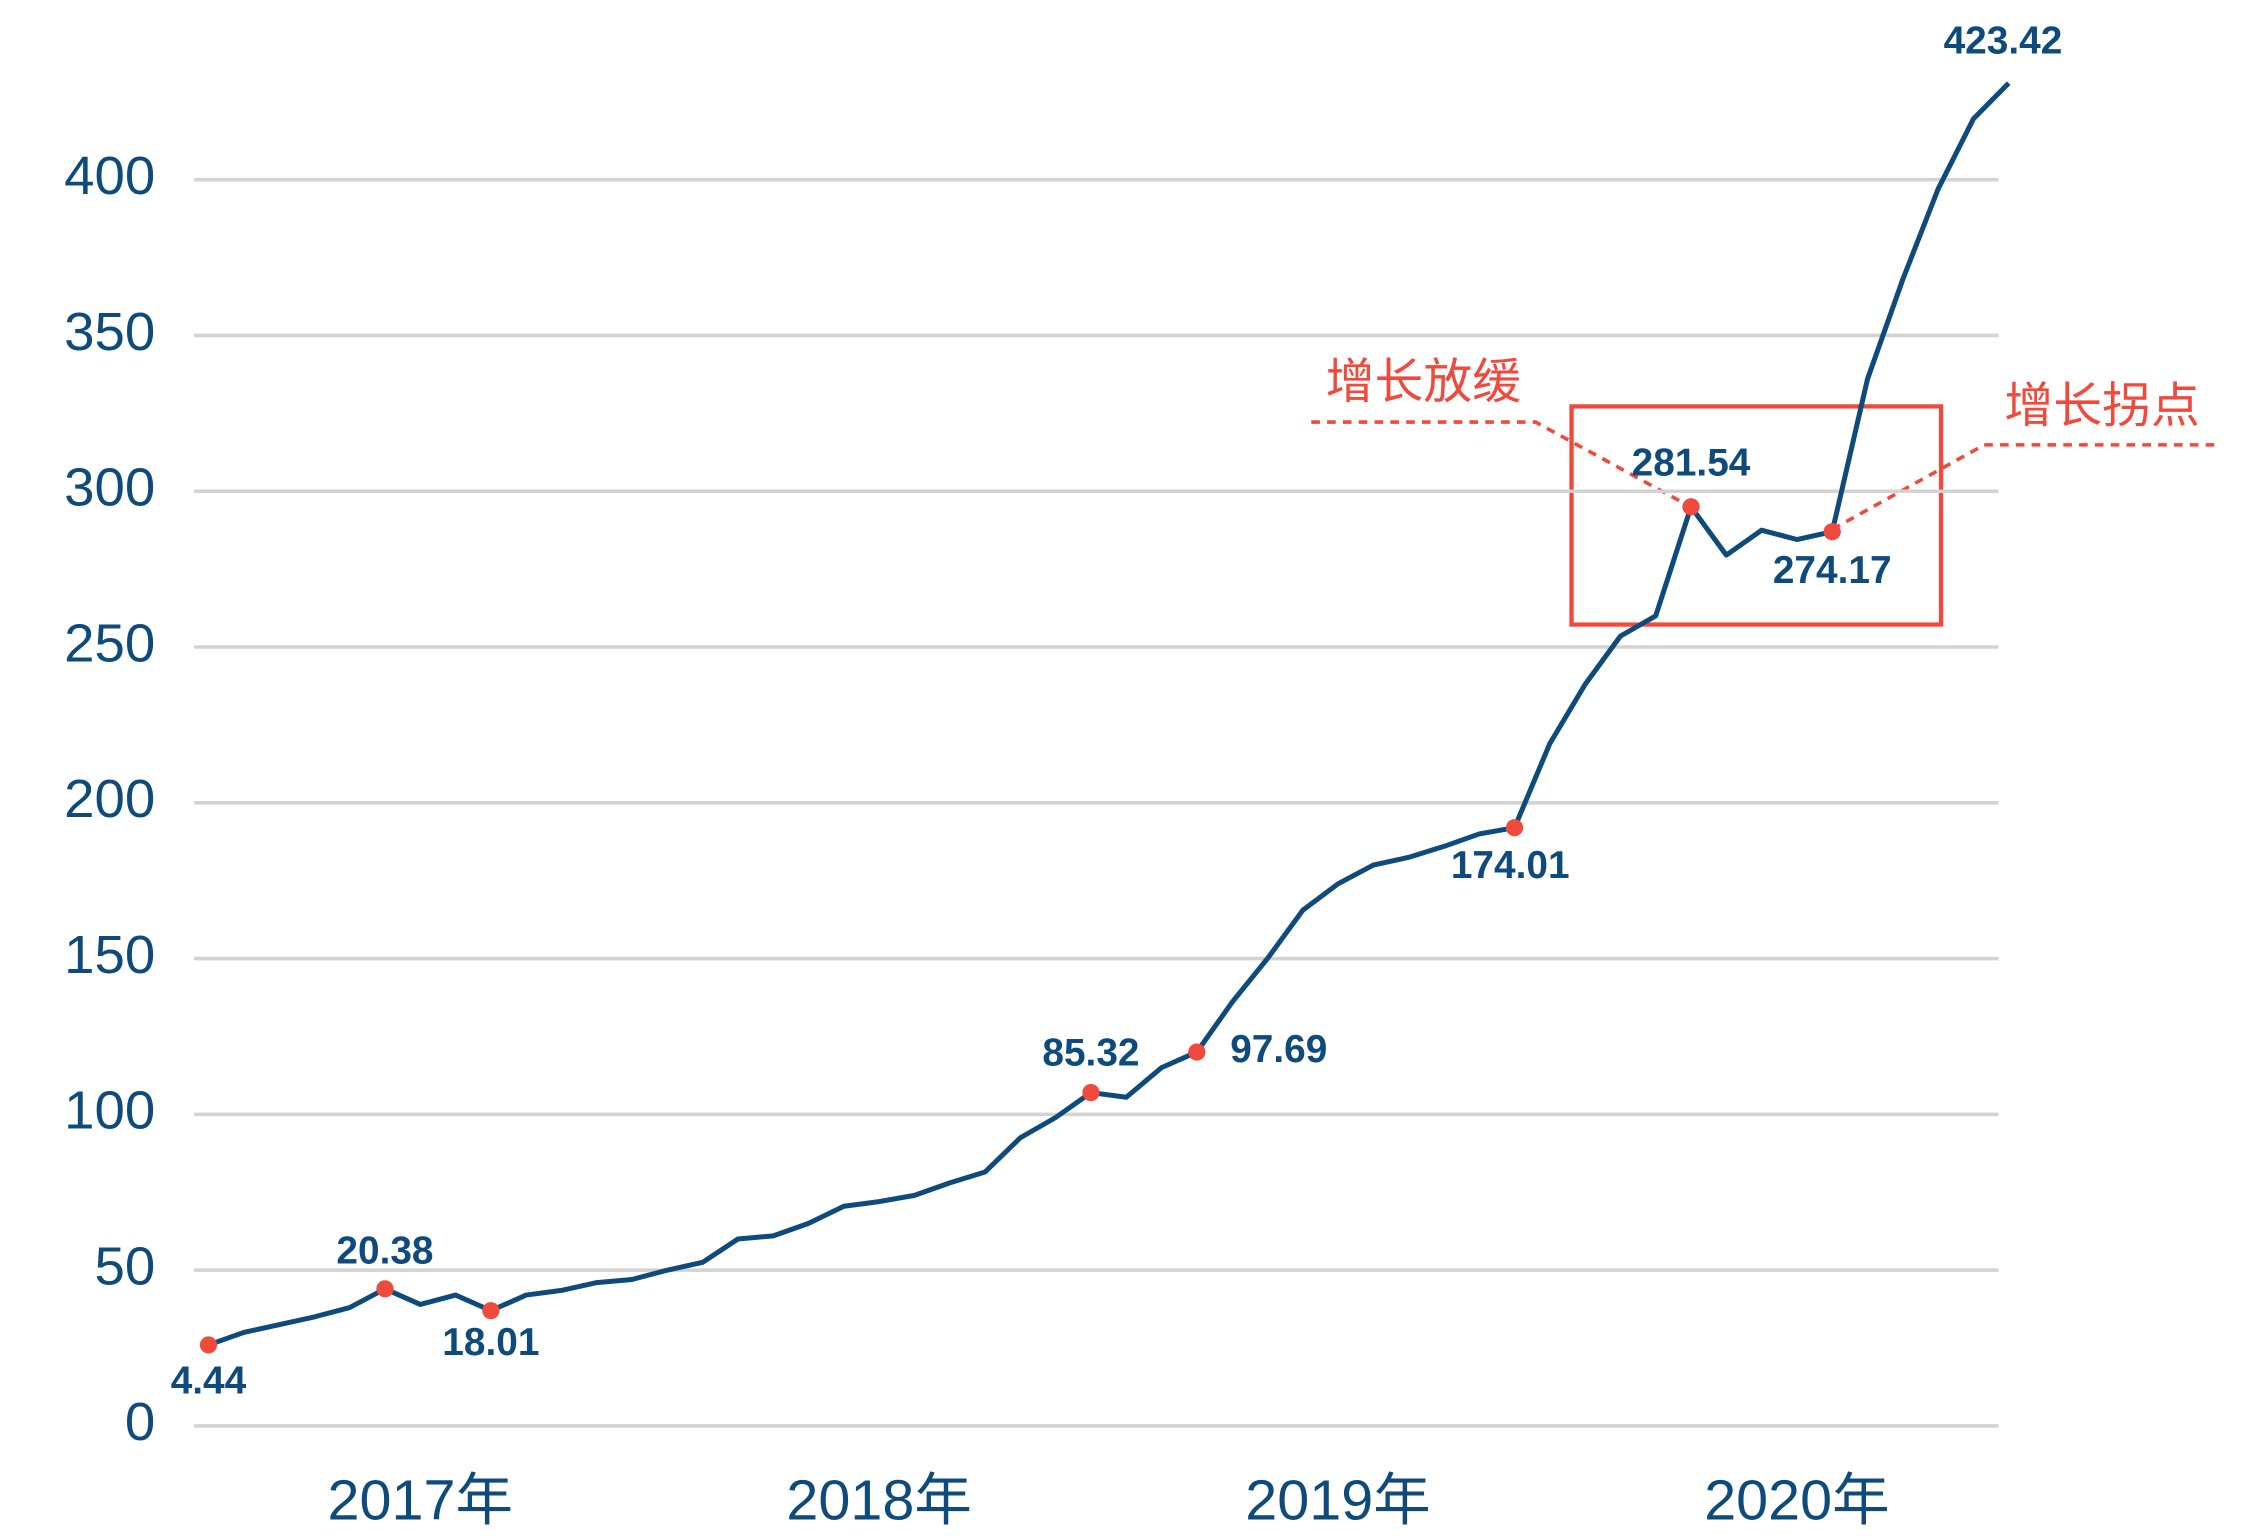 The height and width of the screenshot is (1540, 2243). I want to click on y-tick-label: 50, so click(125, 1266).